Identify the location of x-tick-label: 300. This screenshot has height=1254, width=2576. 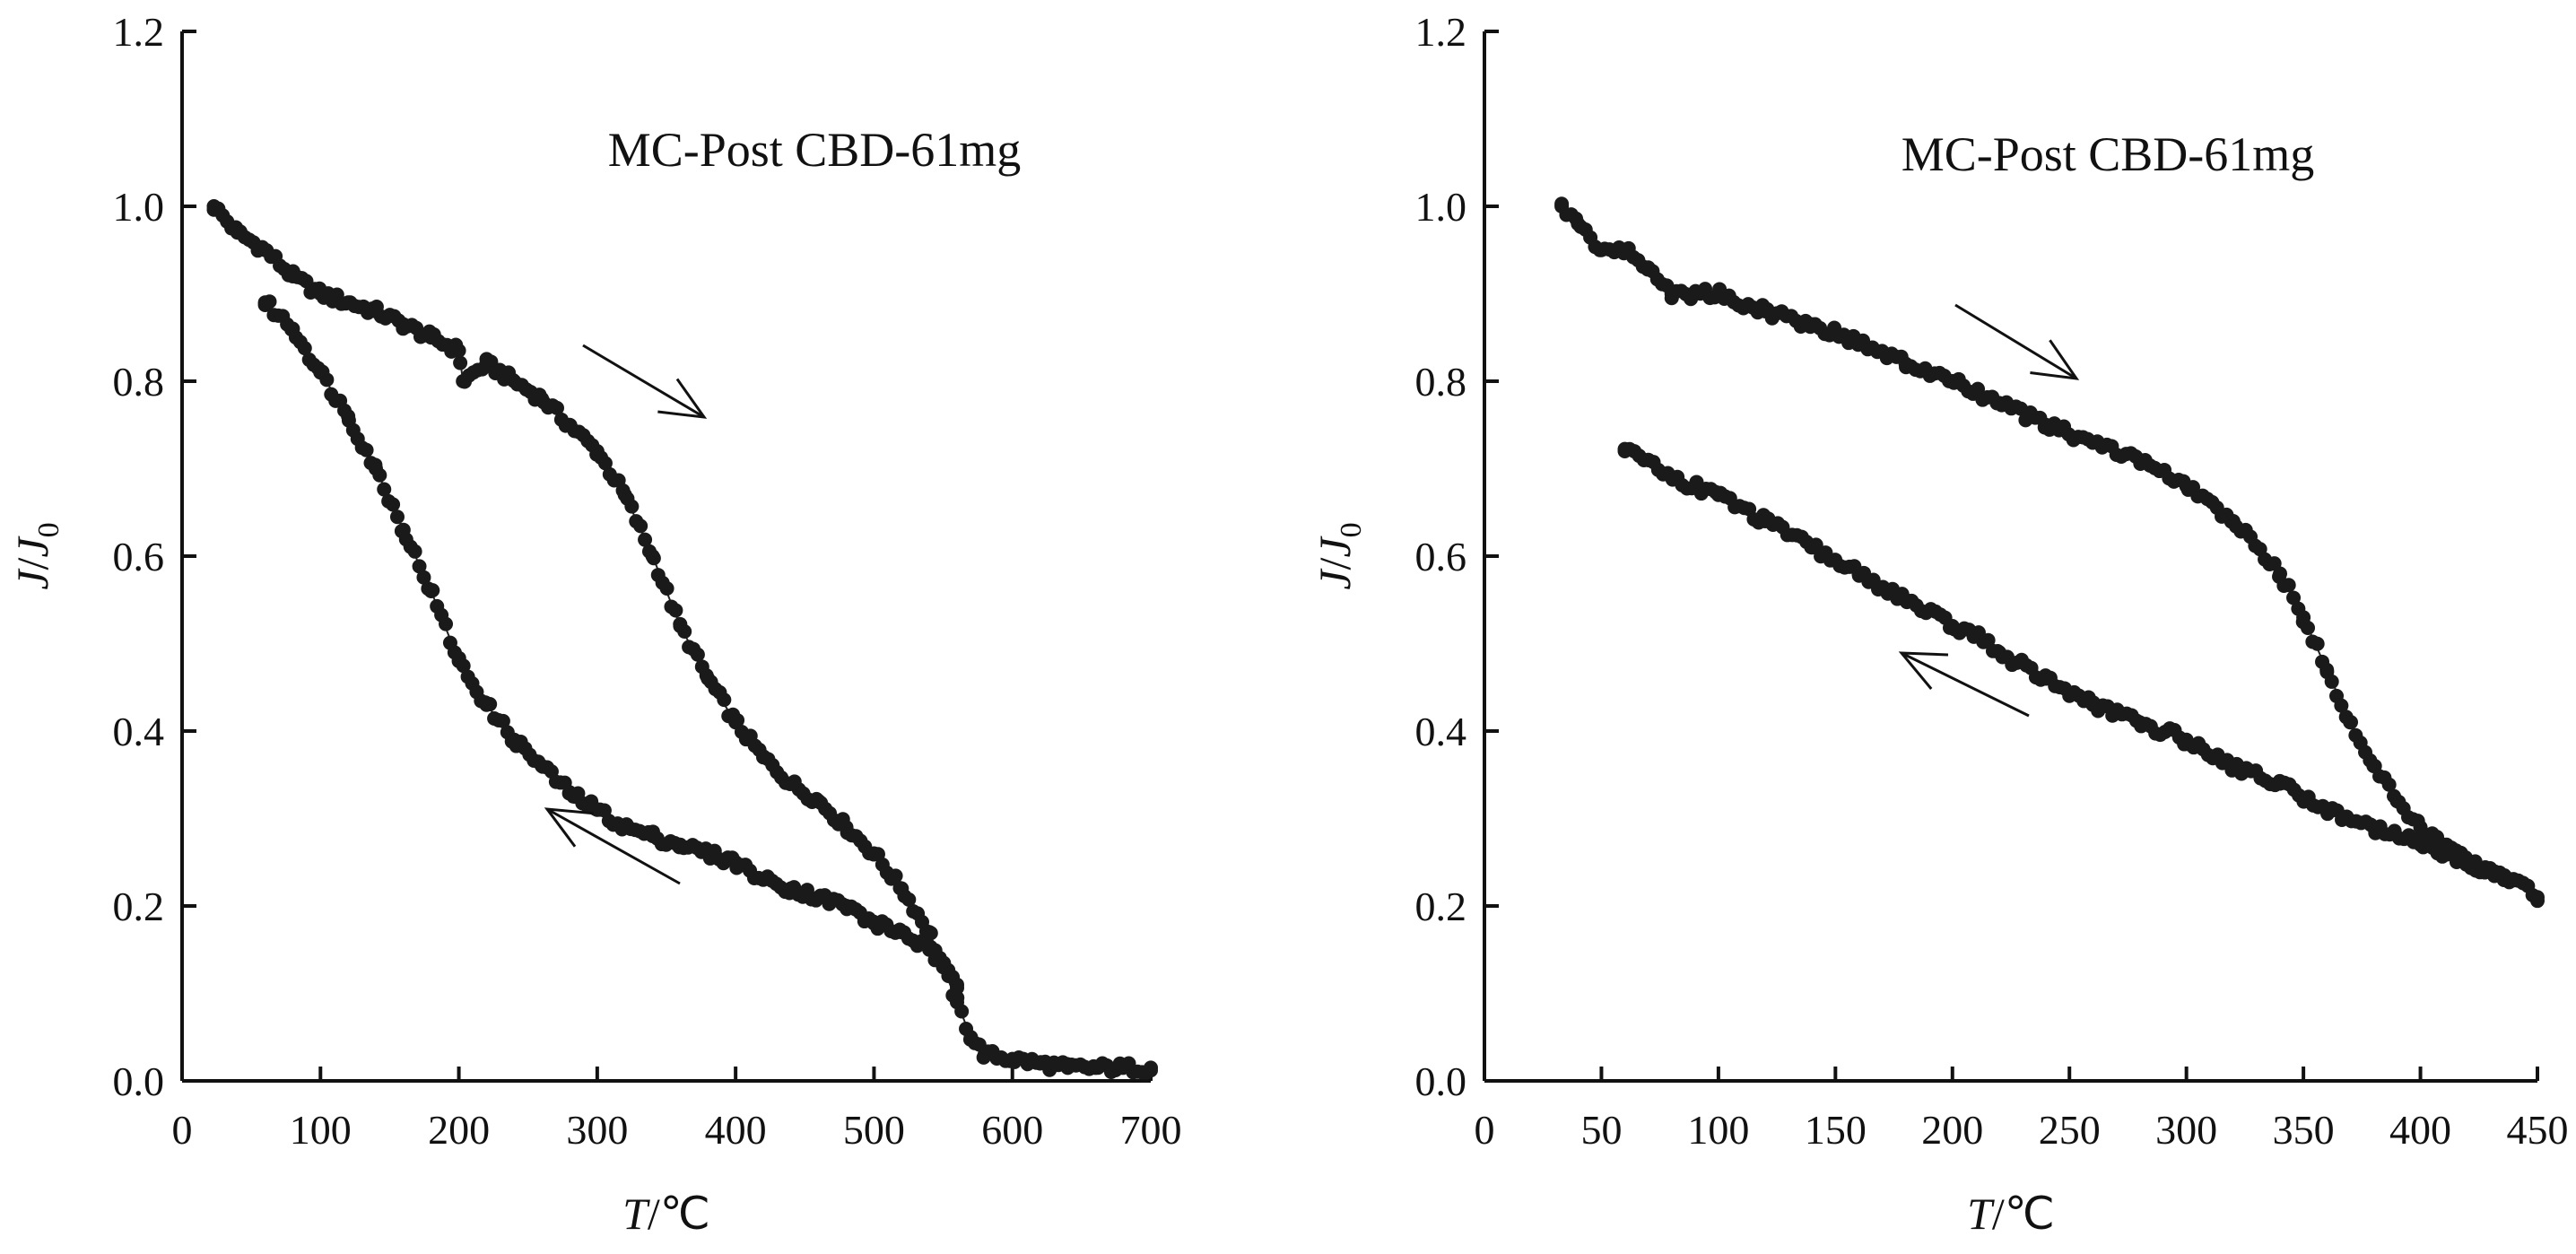
(2186, 1130).